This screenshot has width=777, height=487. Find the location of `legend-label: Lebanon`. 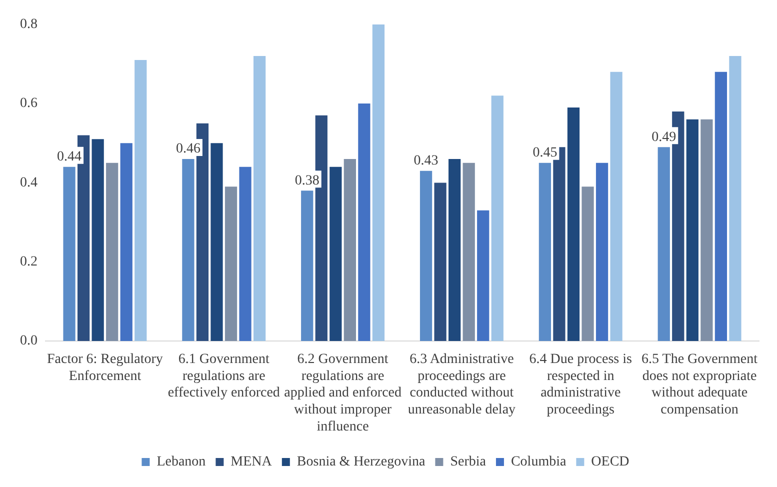

legend-label: Lebanon is located at coordinates (181, 462).